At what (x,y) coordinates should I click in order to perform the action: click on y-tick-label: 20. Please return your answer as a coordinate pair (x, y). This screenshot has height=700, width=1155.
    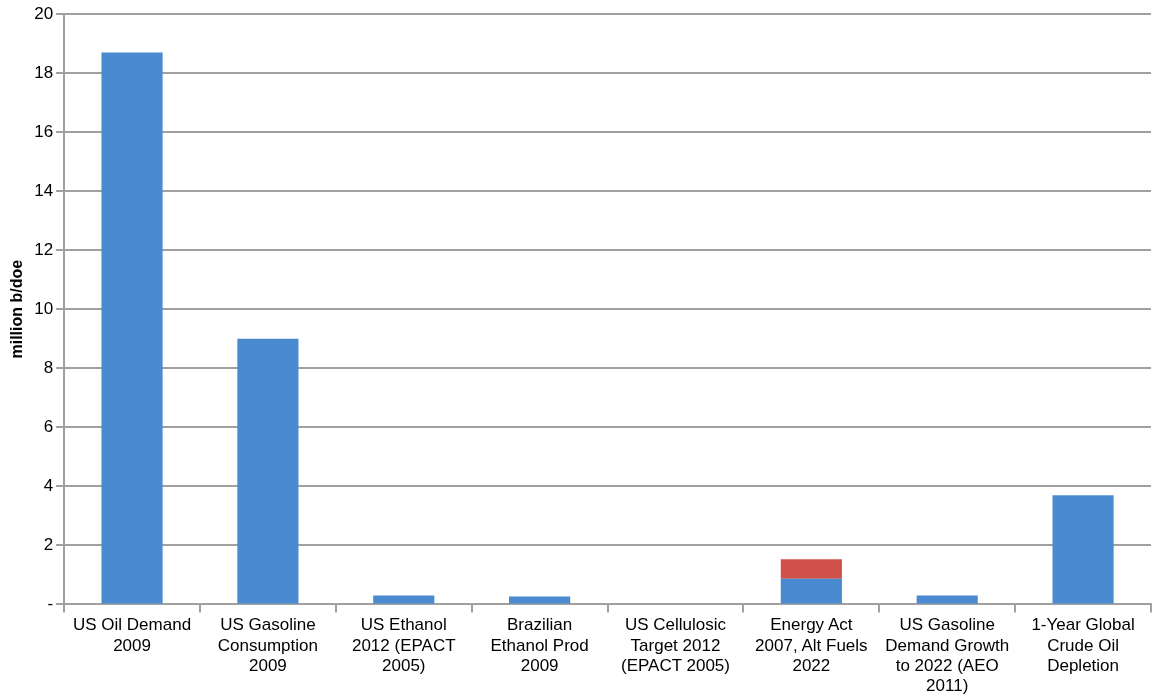
    Looking at the image, I should click on (44, 13).